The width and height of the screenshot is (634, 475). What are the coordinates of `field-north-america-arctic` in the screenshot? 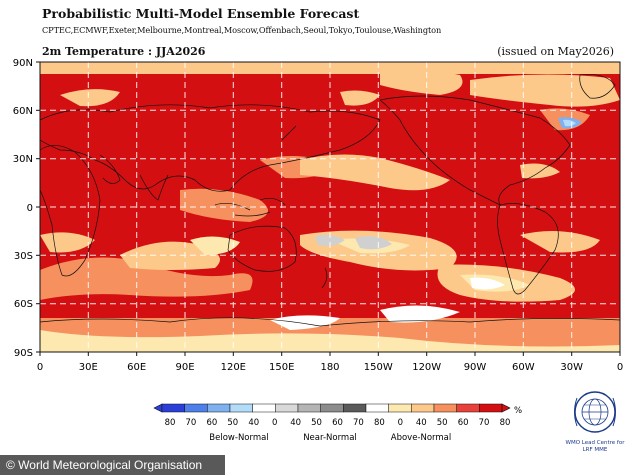 It's located at (545, 90).